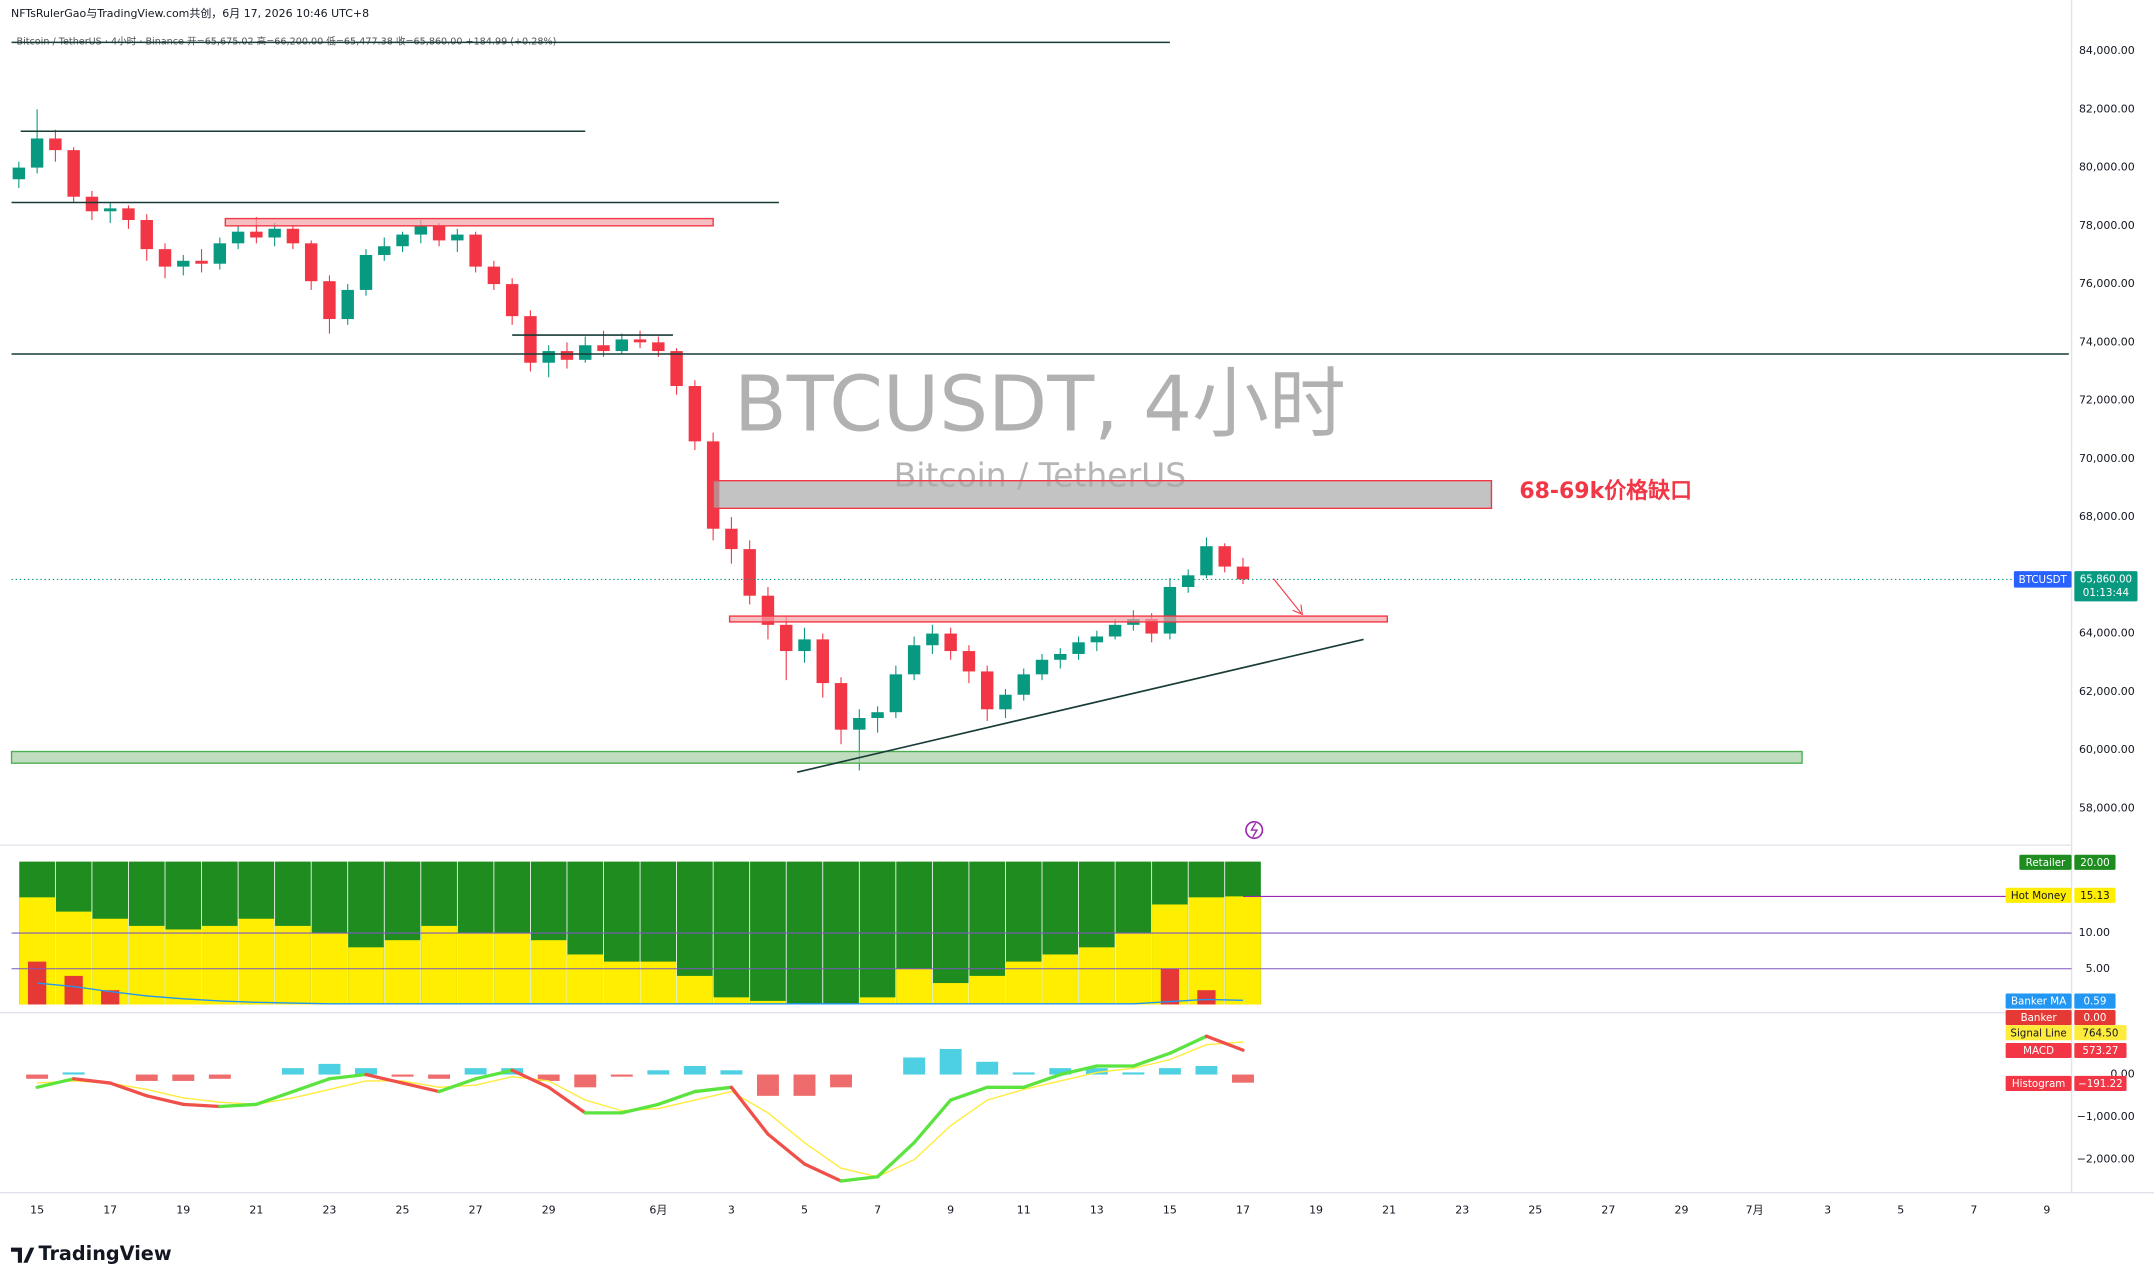 The width and height of the screenshot is (2154, 1285). Describe the element at coordinates (1827, 1210) in the screenshot. I see `x-tick-label: 3` at that location.